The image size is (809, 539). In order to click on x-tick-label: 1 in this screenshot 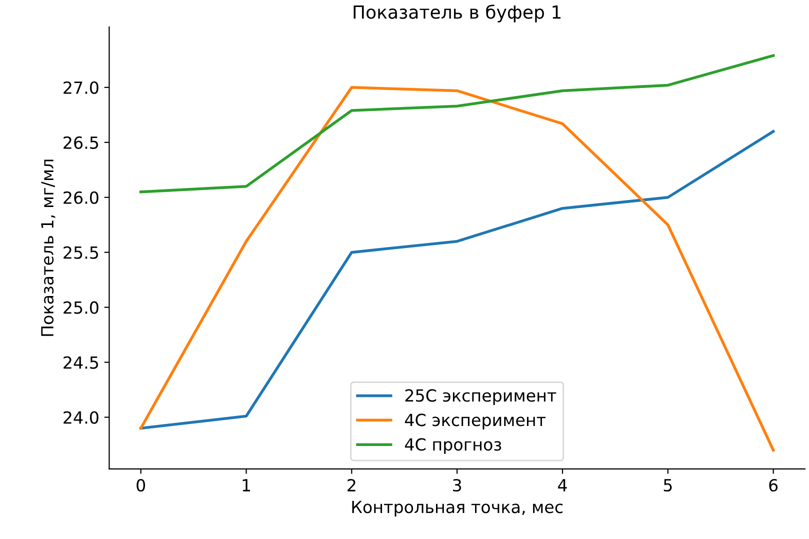, I will do `click(246, 485)`.